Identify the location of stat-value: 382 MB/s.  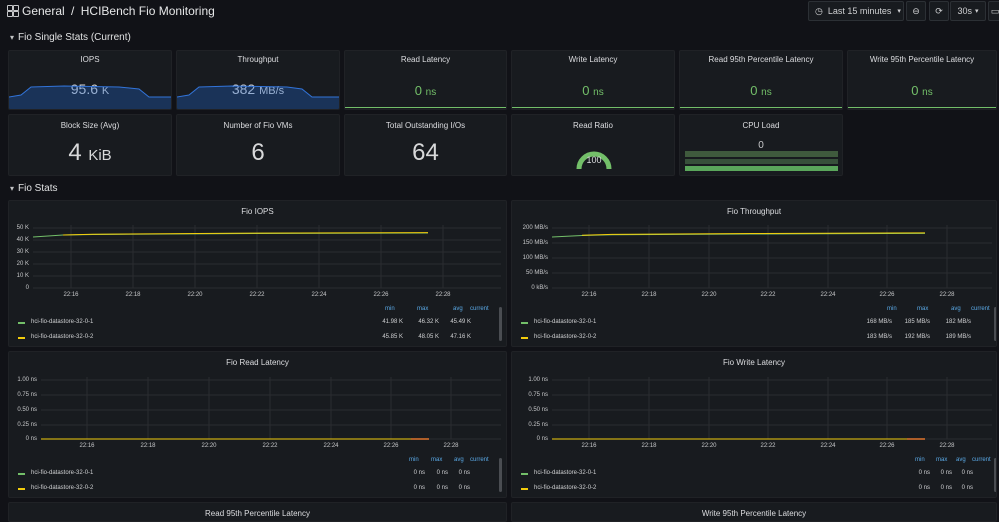
(258, 89).